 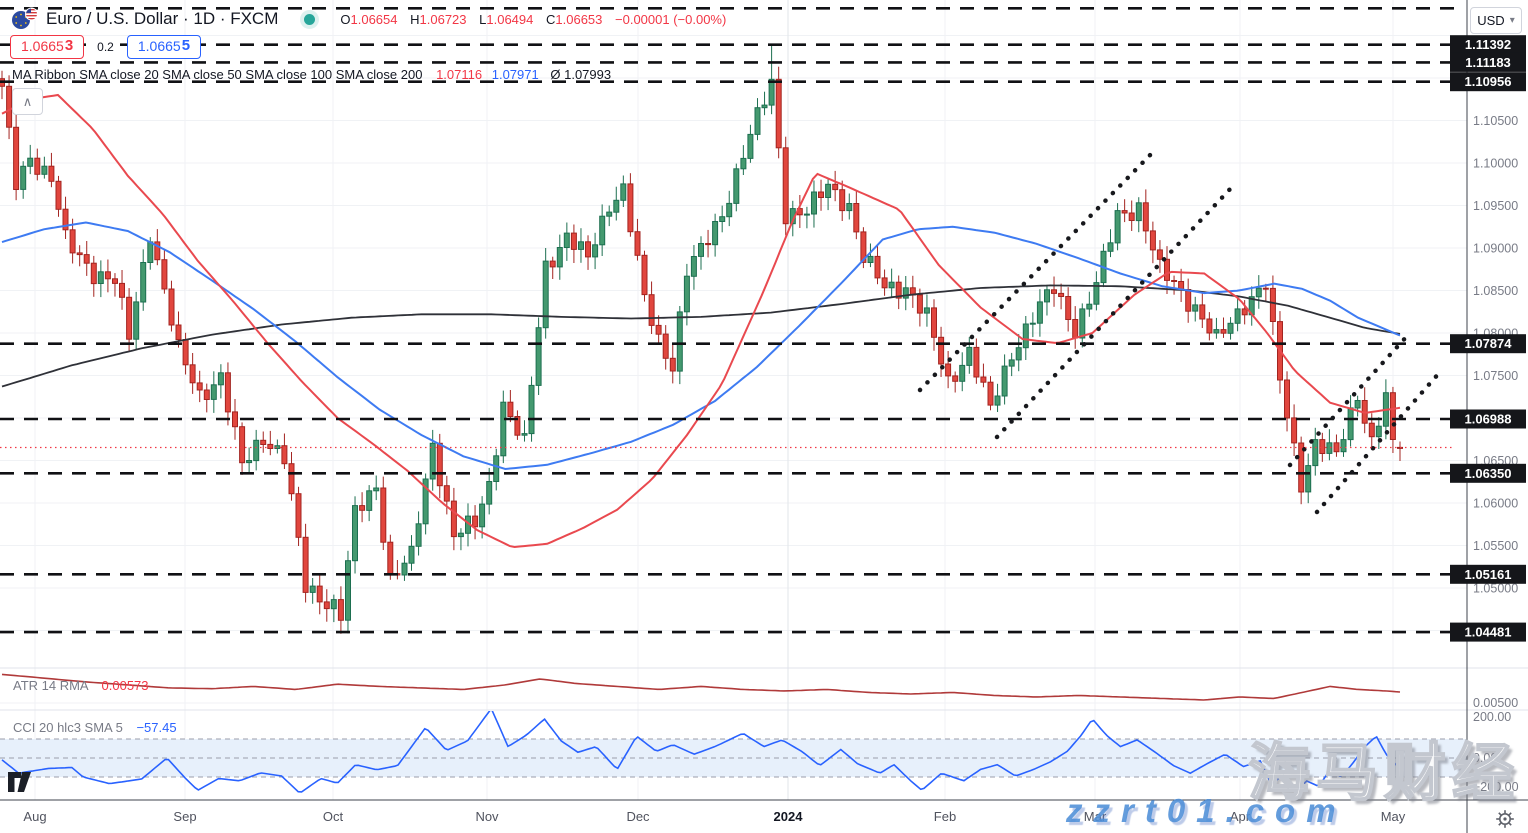 What do you see at coordinates (47, 47) in the screenshot?
I see `sell-button: 1.0665 3` at bounding box center [47, 47].